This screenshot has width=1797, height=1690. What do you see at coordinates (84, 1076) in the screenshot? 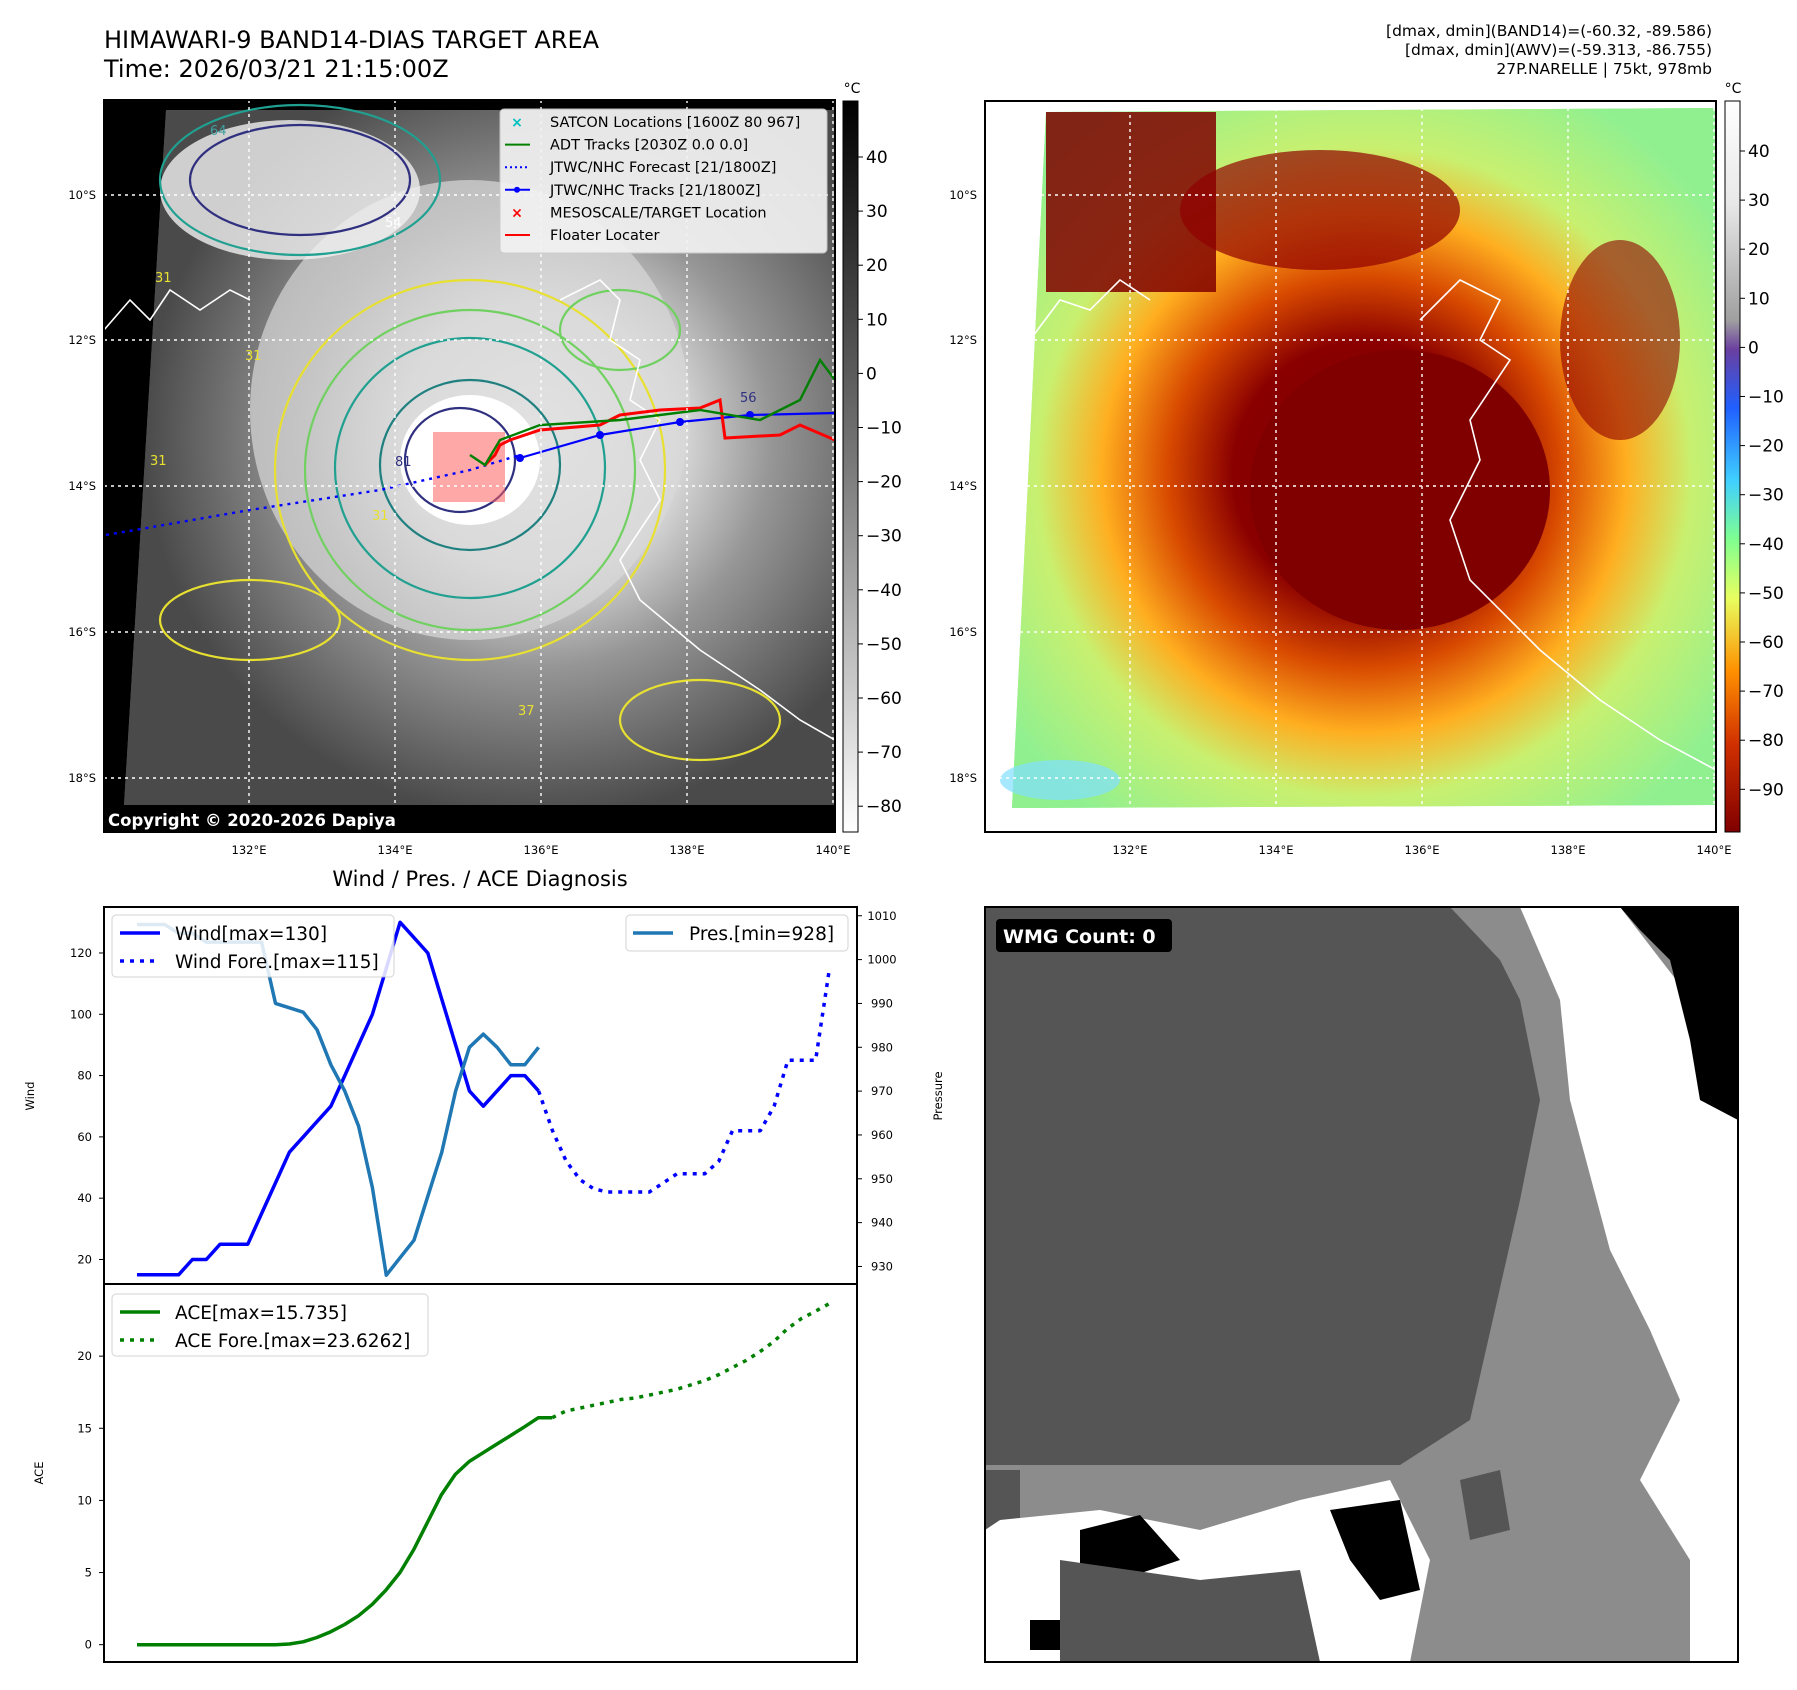
I see `wind-ytick-label: 80` at bounding box center [84, 1076].